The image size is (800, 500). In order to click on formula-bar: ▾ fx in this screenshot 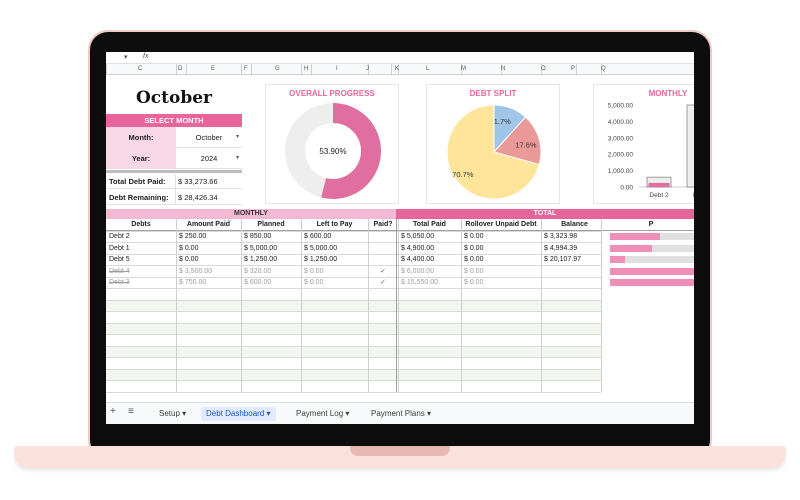, I will do `click(400, 58)`.